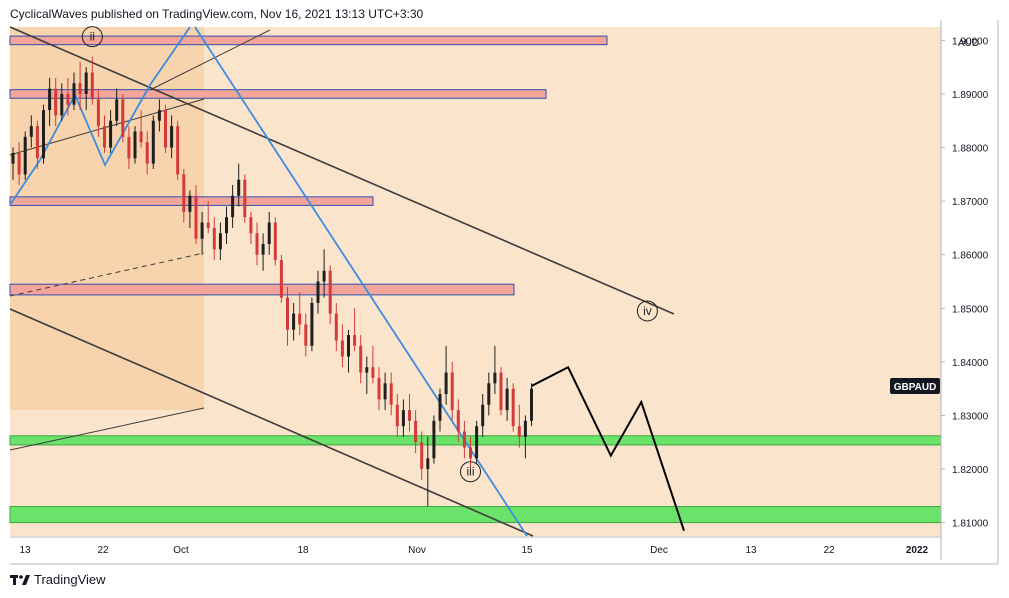 This screenshot has width=1009, height=598. I want to click on currency-label: AUD, so click(968, 43).